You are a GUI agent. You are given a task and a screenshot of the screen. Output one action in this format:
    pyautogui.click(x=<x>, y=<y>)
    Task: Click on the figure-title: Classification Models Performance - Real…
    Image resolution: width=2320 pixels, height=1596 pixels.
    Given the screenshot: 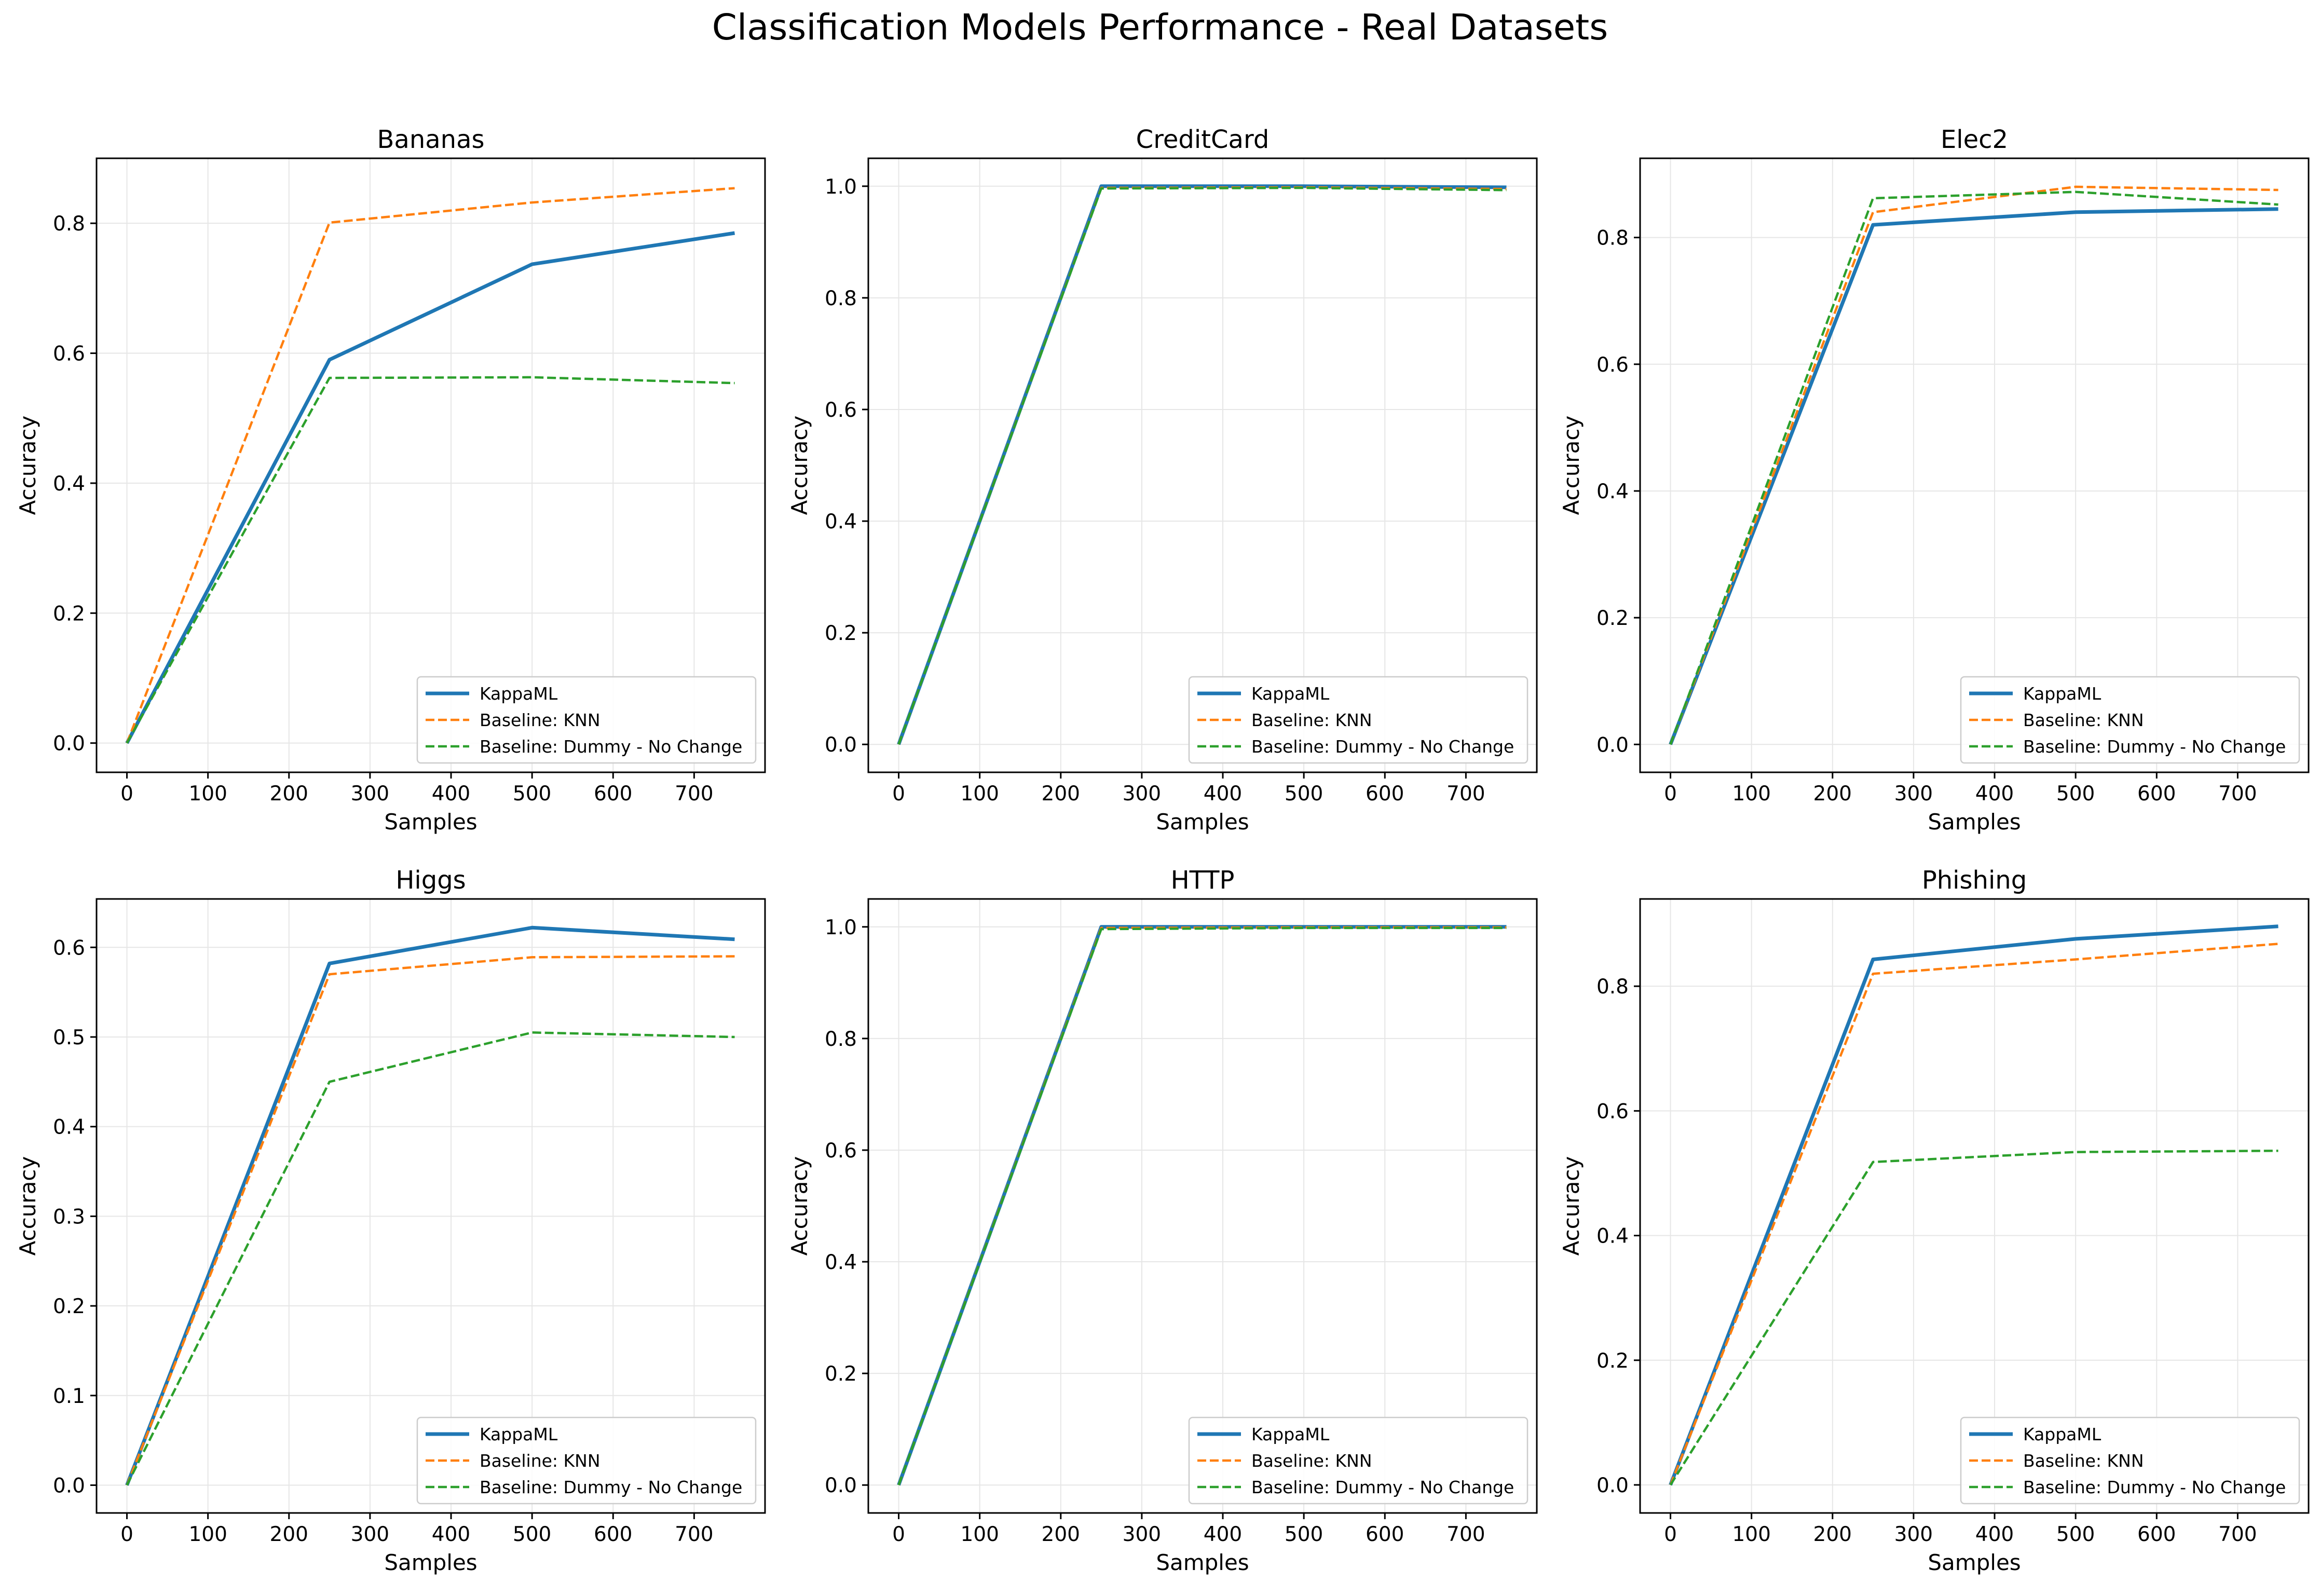 What is the action you would take?
    pyautogui.click(x=1160, y=28)
    